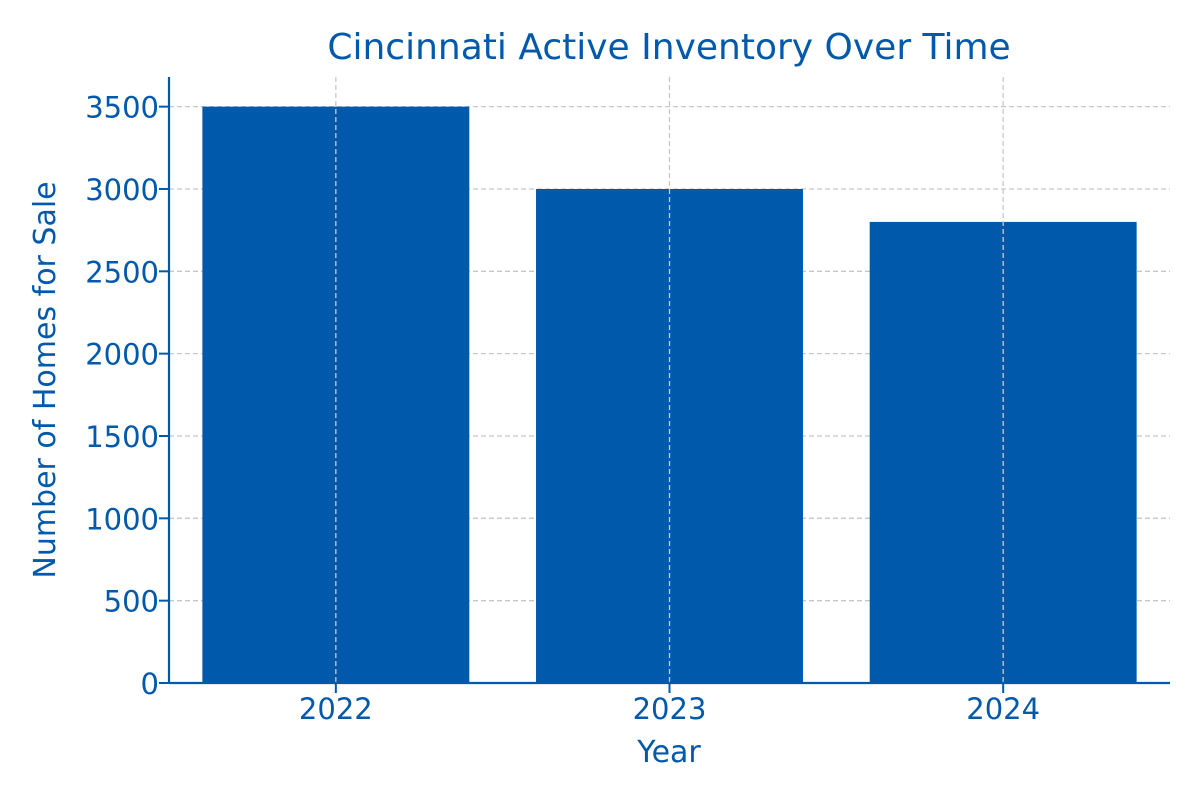  Describe the element at coordinates (336, 709) in the screenshot. I see `x-tick-label: 2022` at that location.